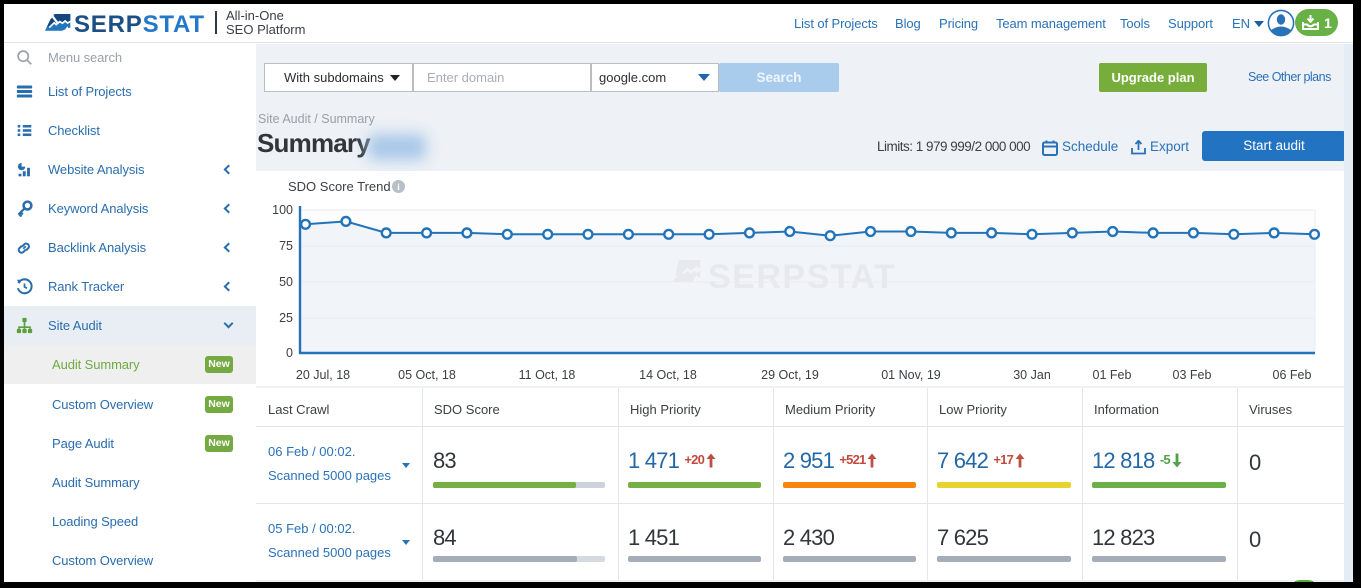 The height and width of the screenshot is (588, 1361). Describe the element at coordinates (547, 375) in the screenshot. I see `svg-text: 11 Oct, 18` at that location.